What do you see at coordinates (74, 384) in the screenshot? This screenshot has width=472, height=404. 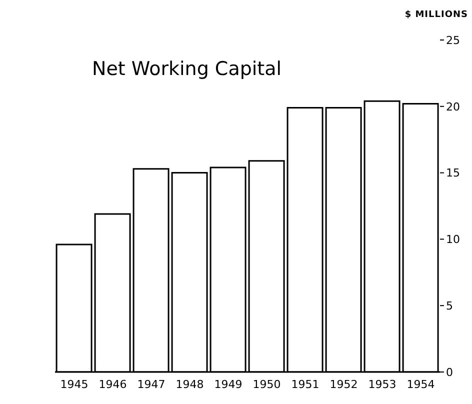 I see `x-tick-label: 1945` at bounding box center [74, 384].